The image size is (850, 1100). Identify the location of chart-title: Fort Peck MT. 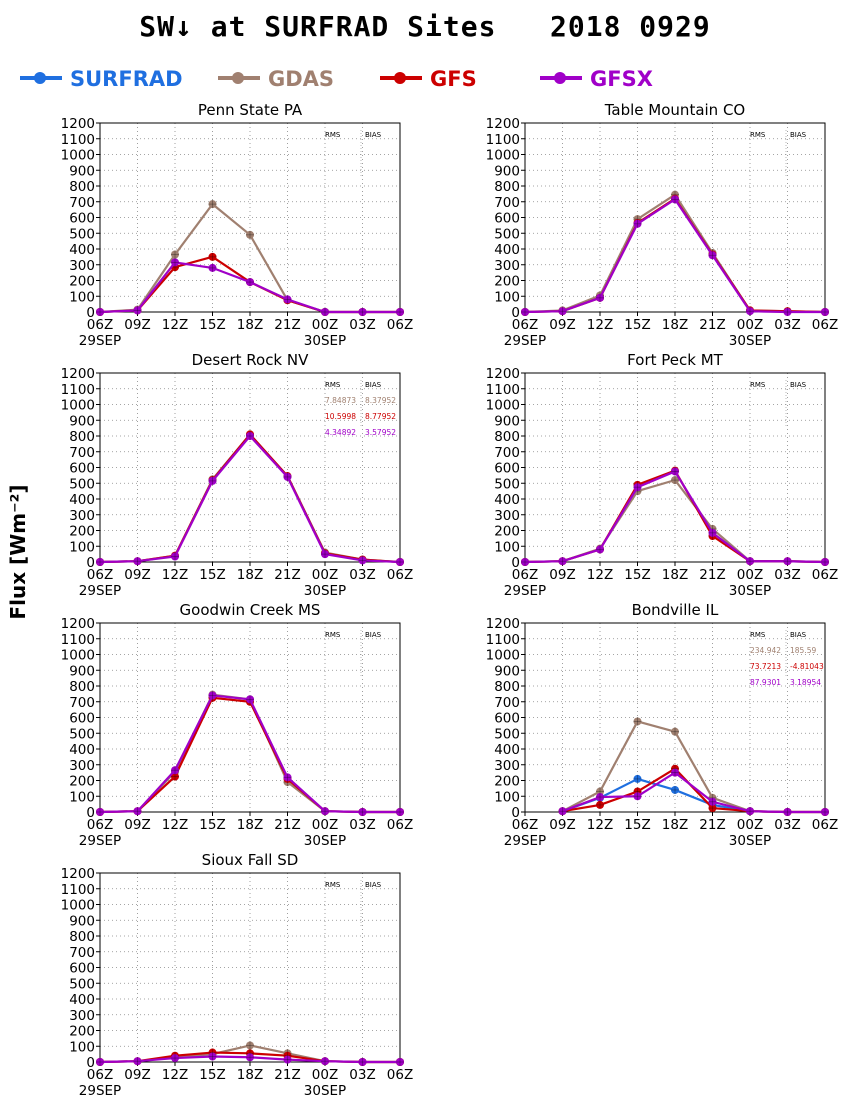
(675, 360).